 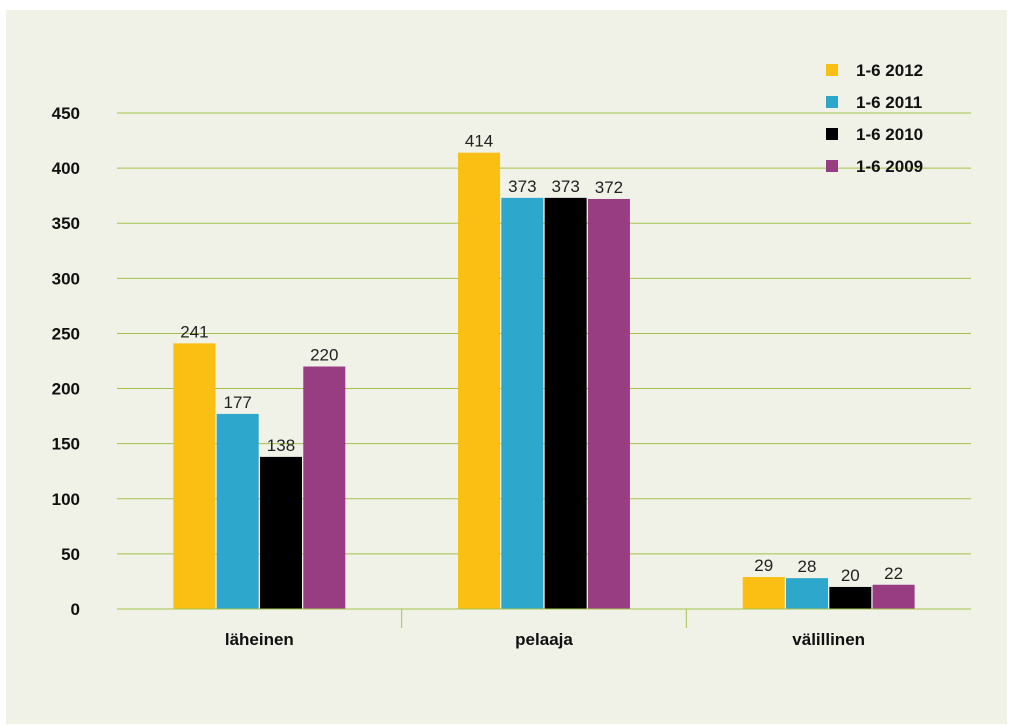 What do you see at coordinates (889, 70) in the screenshot?
I see `legend-label: 1-6 2012` at bounding box center [889, 70].